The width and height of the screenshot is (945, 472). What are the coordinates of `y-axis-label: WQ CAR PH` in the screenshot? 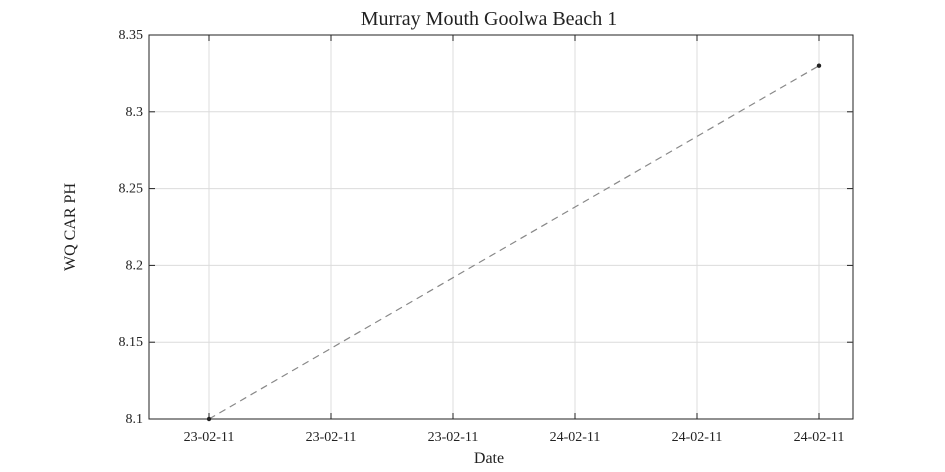 It's located at (70, 227).